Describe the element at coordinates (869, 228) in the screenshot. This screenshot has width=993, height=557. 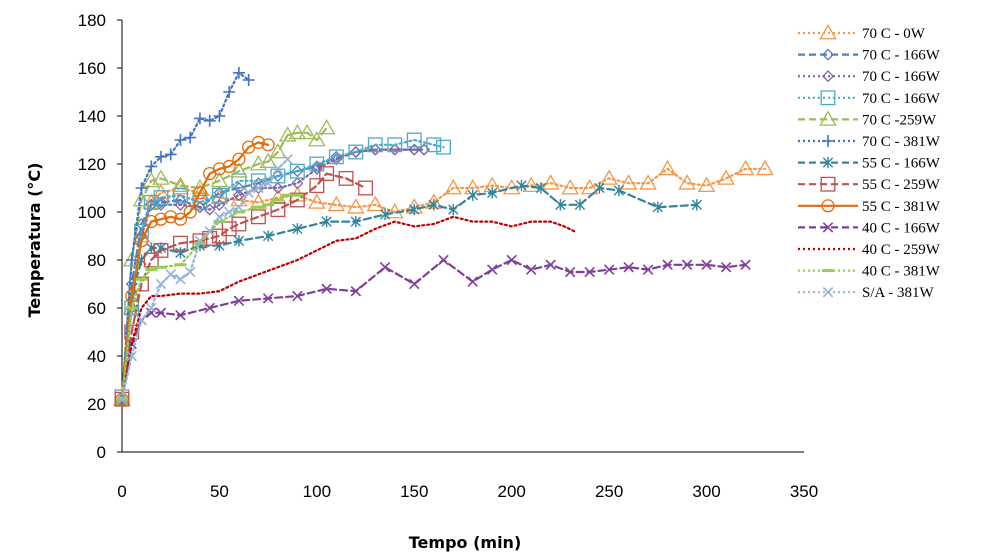
I see `legend-entry: 40 C - 166W` at that location.